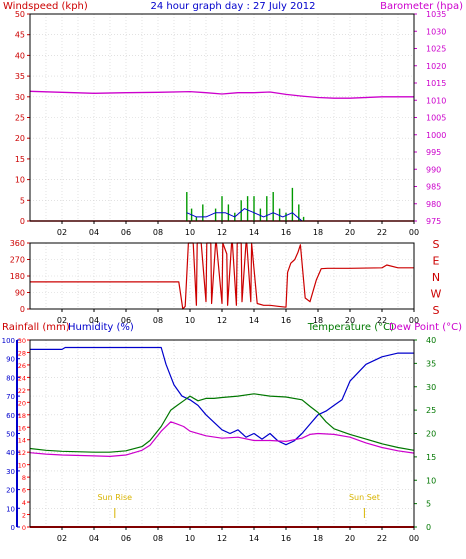 The width and height of the screenshot is (466, 559). I want to click on direction-panel-xtick-label: 22, so click(382, 320).